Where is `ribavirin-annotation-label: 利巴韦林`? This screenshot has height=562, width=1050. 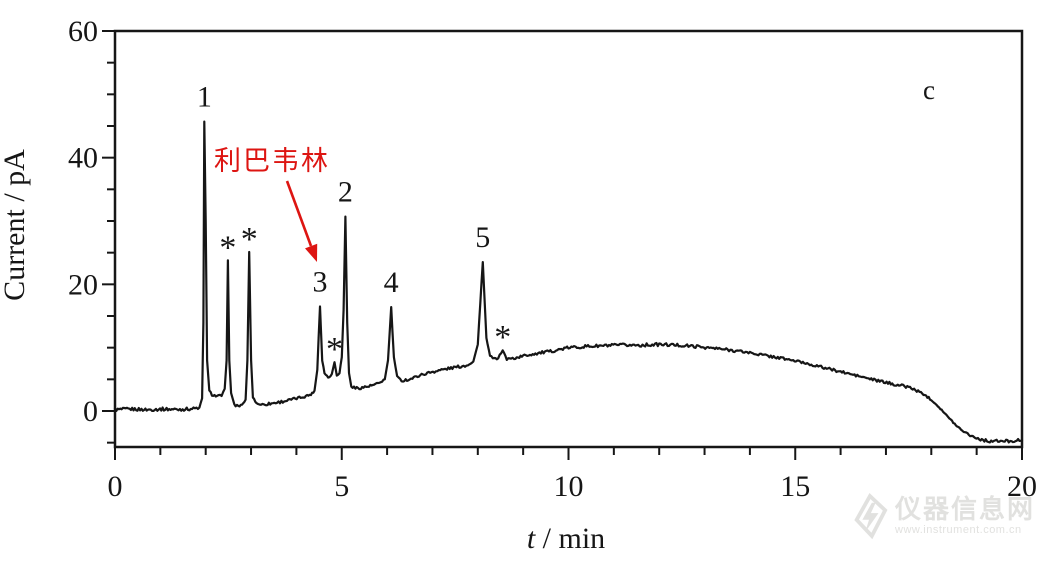 ribavirin-annotation-label: 利巴韦林 is located at coordinates (272, 161).